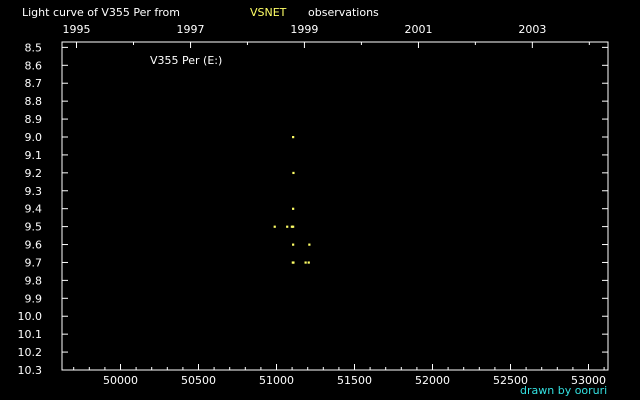  I want to click on x-bottom-tick-label: 50000, so click(120, 380).